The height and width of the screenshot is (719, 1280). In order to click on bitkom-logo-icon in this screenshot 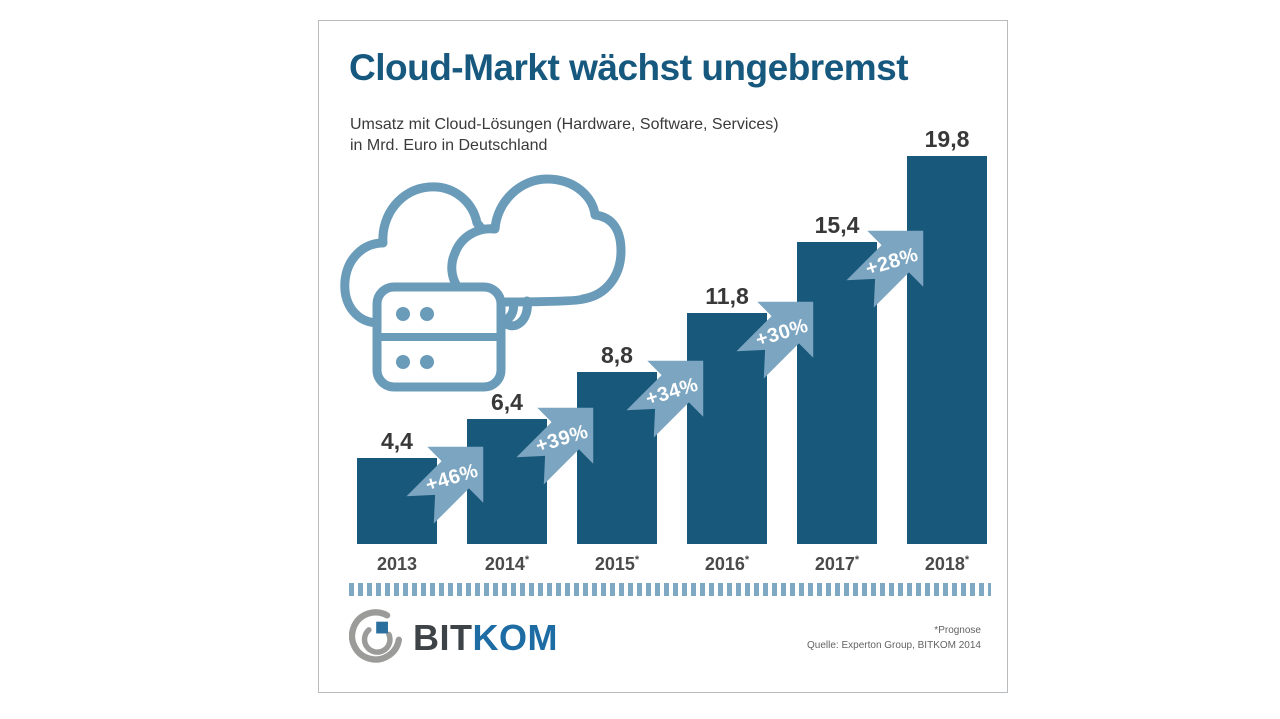, I will do `click(376, 636)`.